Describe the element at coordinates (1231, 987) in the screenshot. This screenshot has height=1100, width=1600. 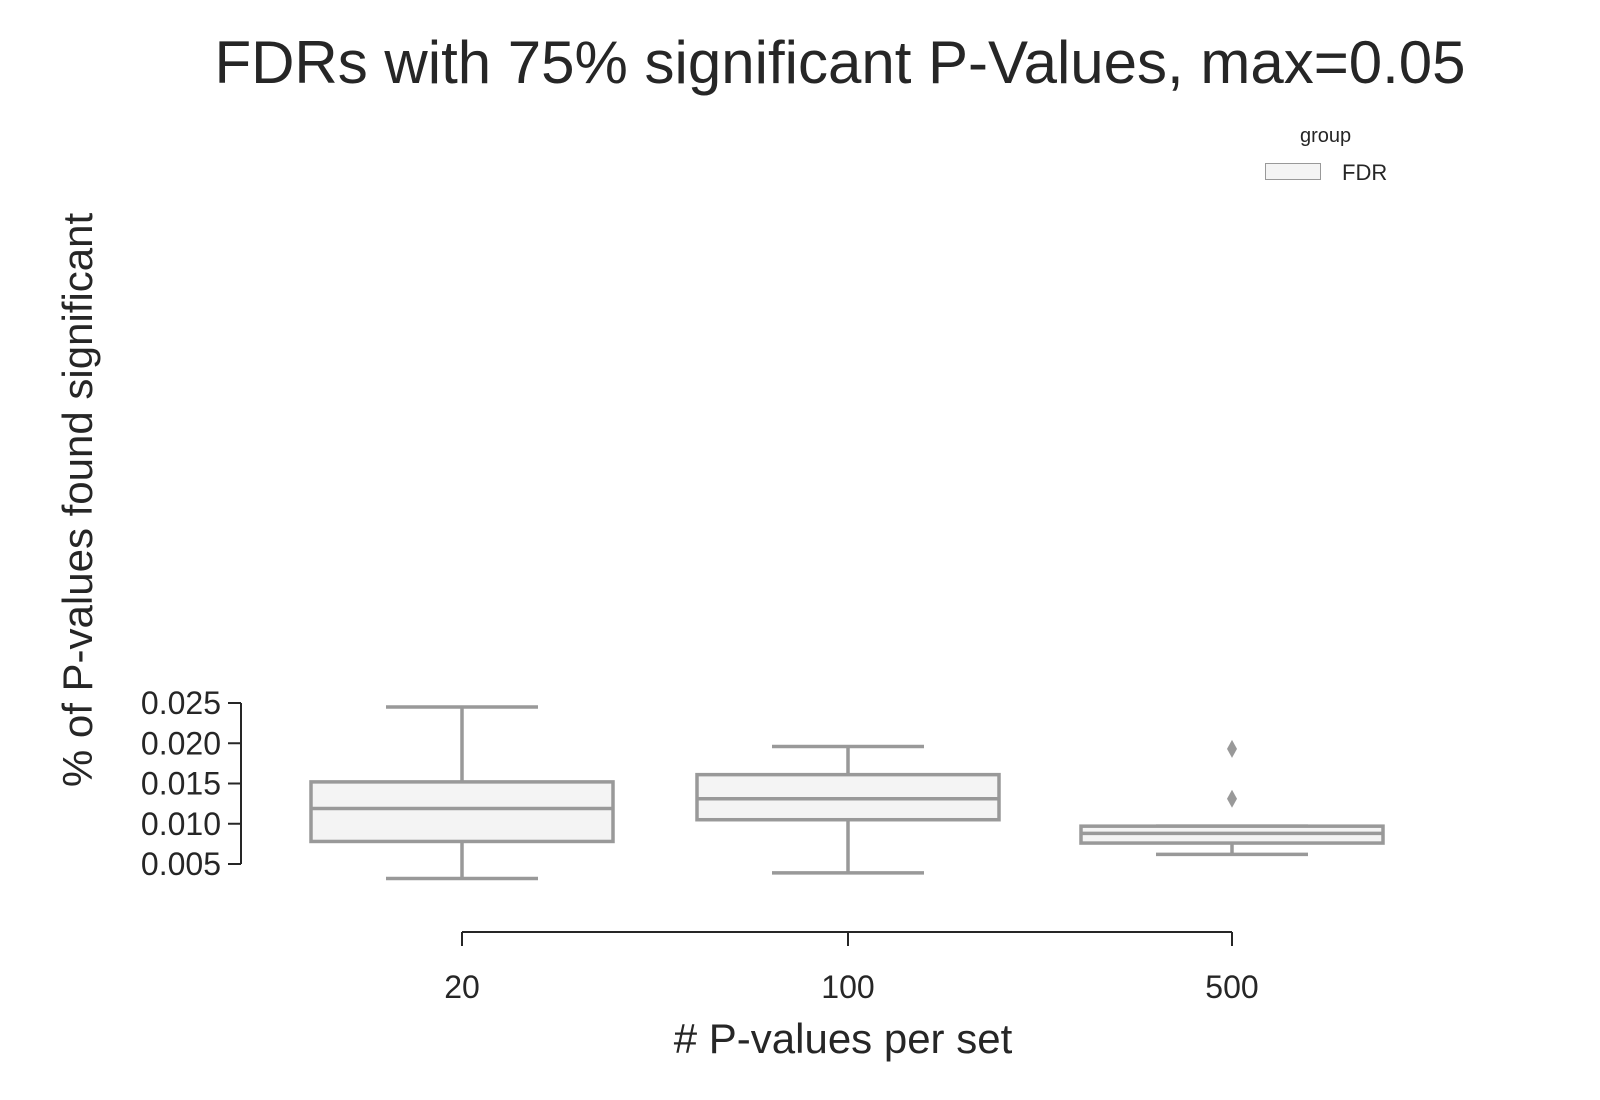
I see `x-tick-label: 500` at that location.